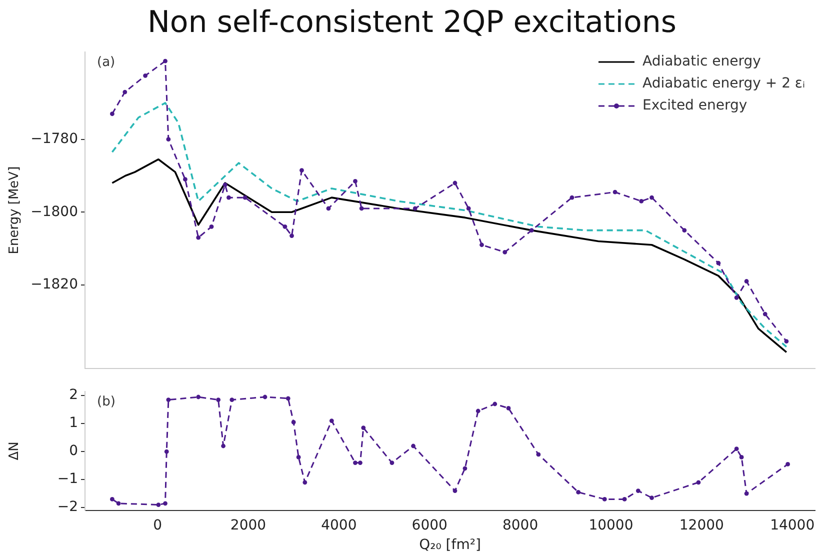  Describe the element at coordinates (106, 402) in the screenshot. I see `annotation: (b)` at that location.